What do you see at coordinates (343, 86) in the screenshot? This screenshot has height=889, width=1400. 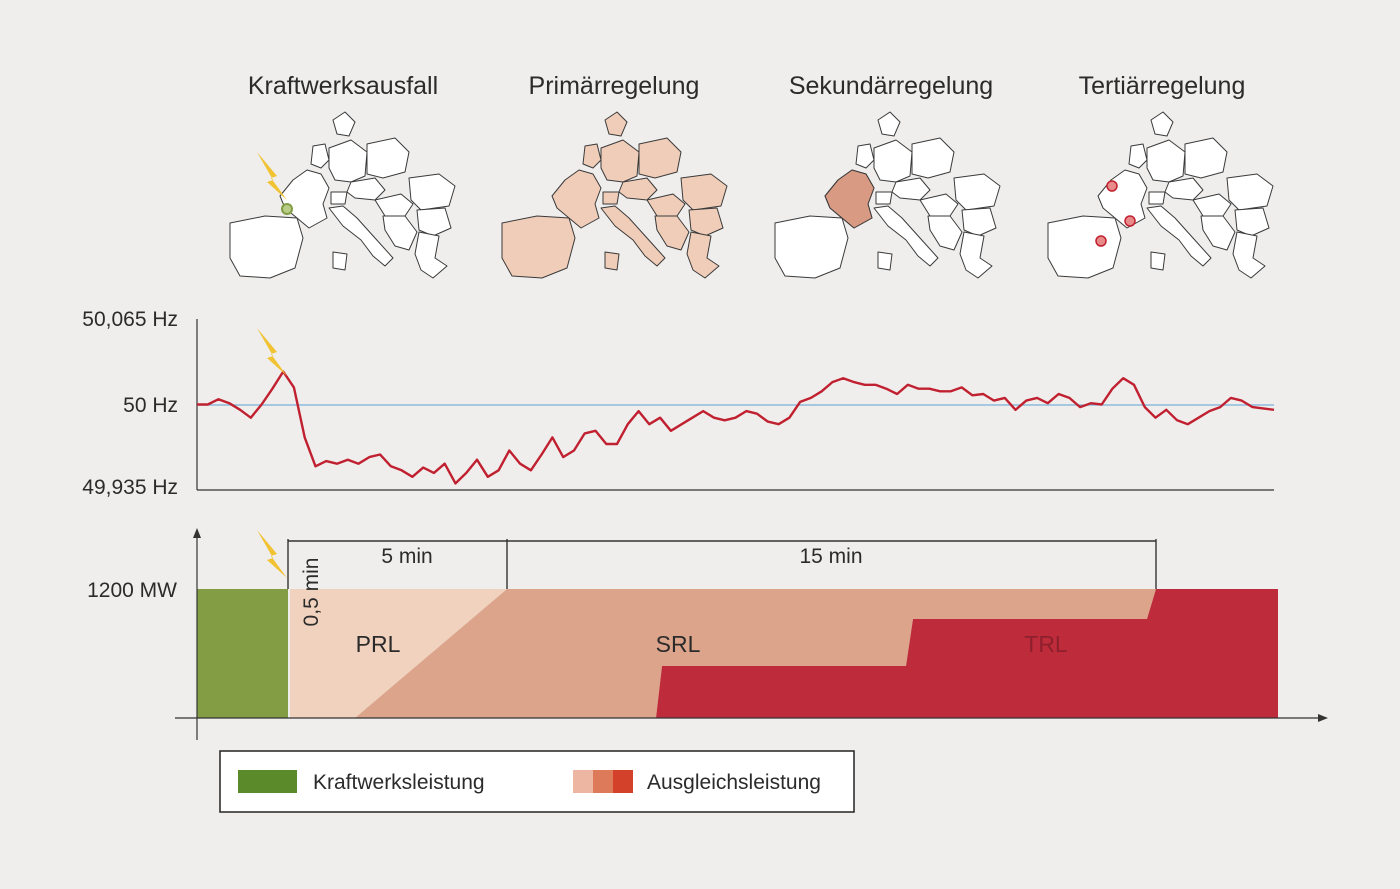 I see `stage-title: Kraftwerksausfall` at bounding box center [343, 86].